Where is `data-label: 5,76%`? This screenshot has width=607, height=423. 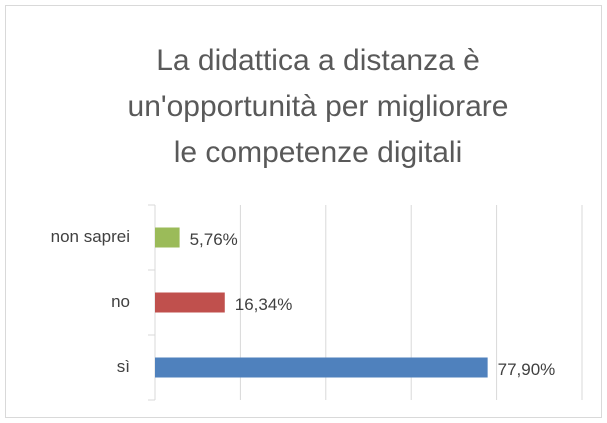
data-label: 5,76% is located at coordinates (214, 239).